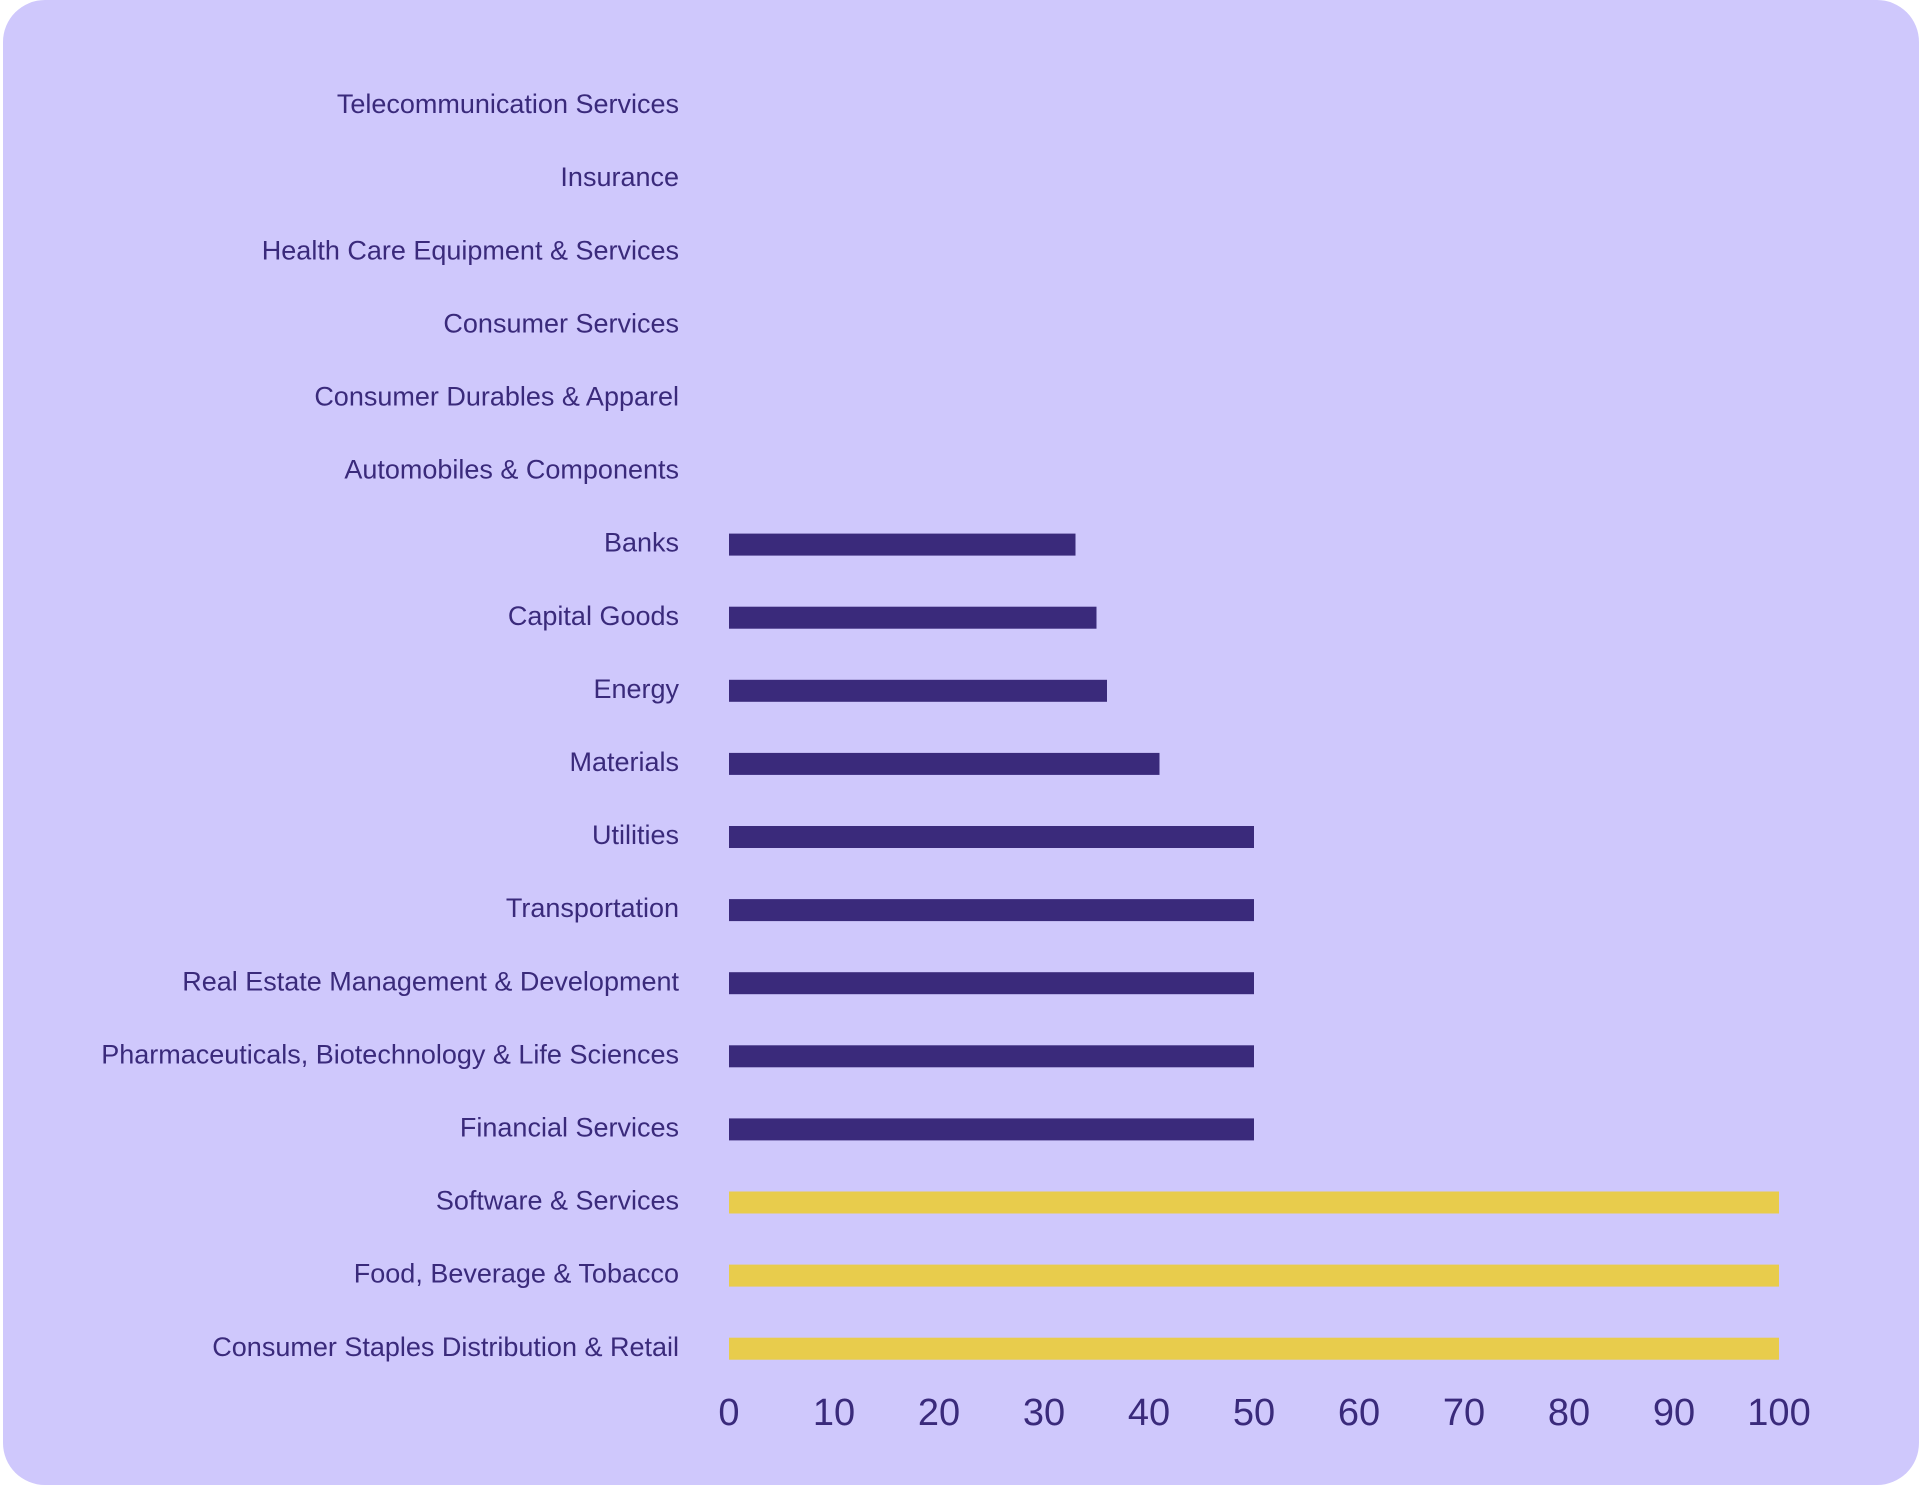 This screenshot has width=1920, height=1485. Describe the element at coordinates (496, 397) in the screenshot. I see `category-label: Consumer Durables & Apparel` at that location.